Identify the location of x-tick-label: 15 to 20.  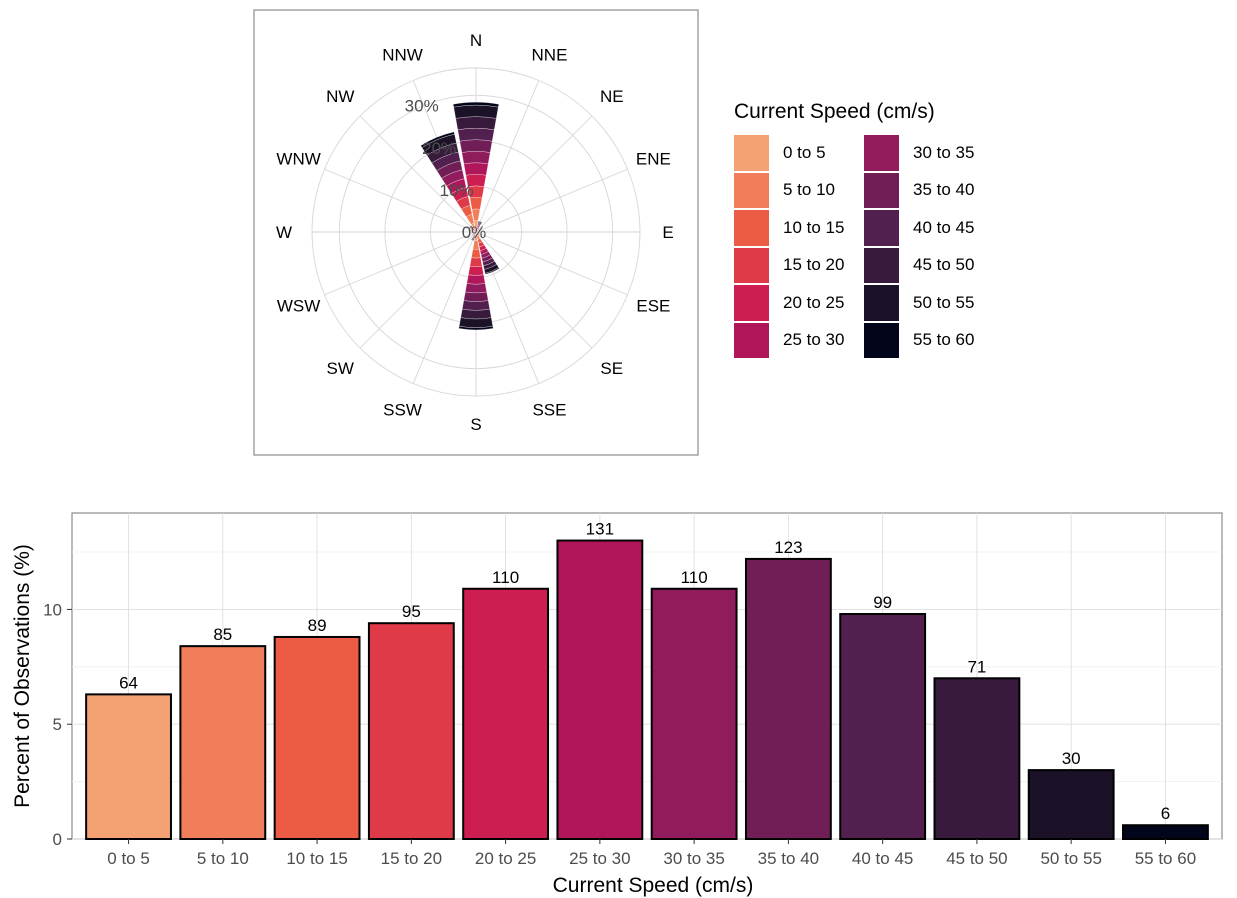
(411, 858).